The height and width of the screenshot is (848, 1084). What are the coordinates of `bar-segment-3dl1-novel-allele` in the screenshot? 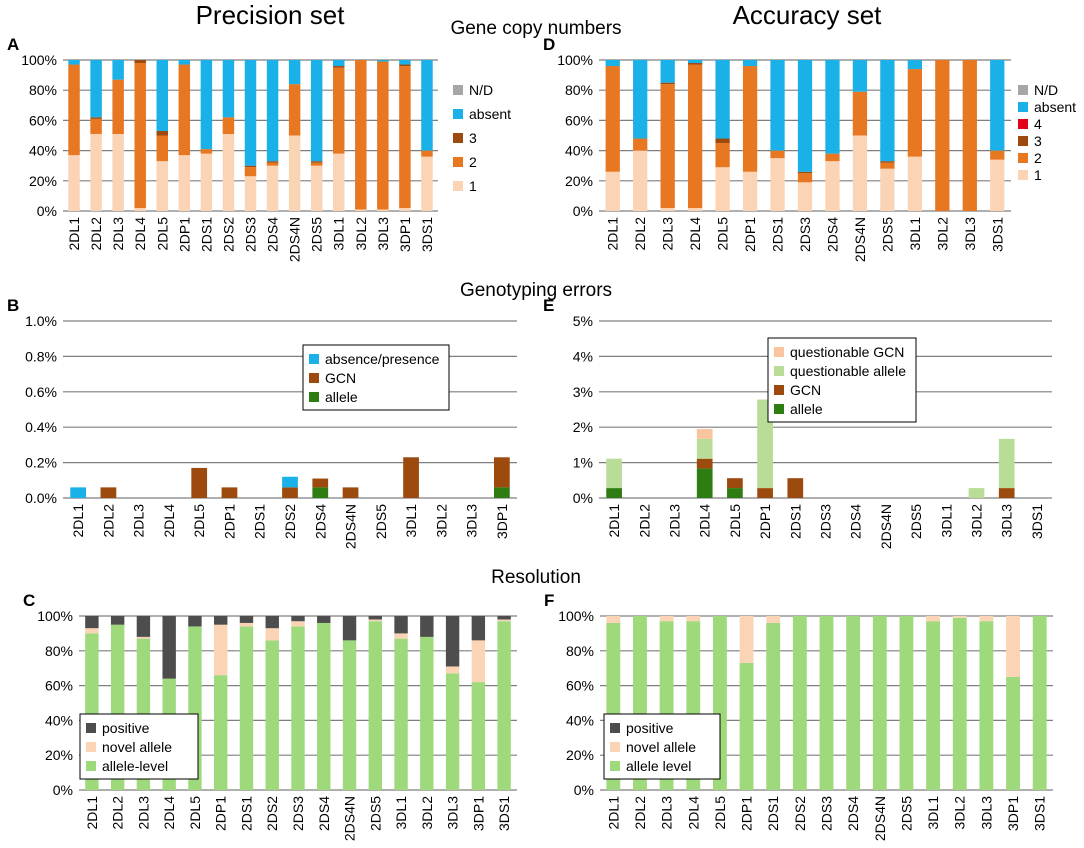 It's located at (933, 619).